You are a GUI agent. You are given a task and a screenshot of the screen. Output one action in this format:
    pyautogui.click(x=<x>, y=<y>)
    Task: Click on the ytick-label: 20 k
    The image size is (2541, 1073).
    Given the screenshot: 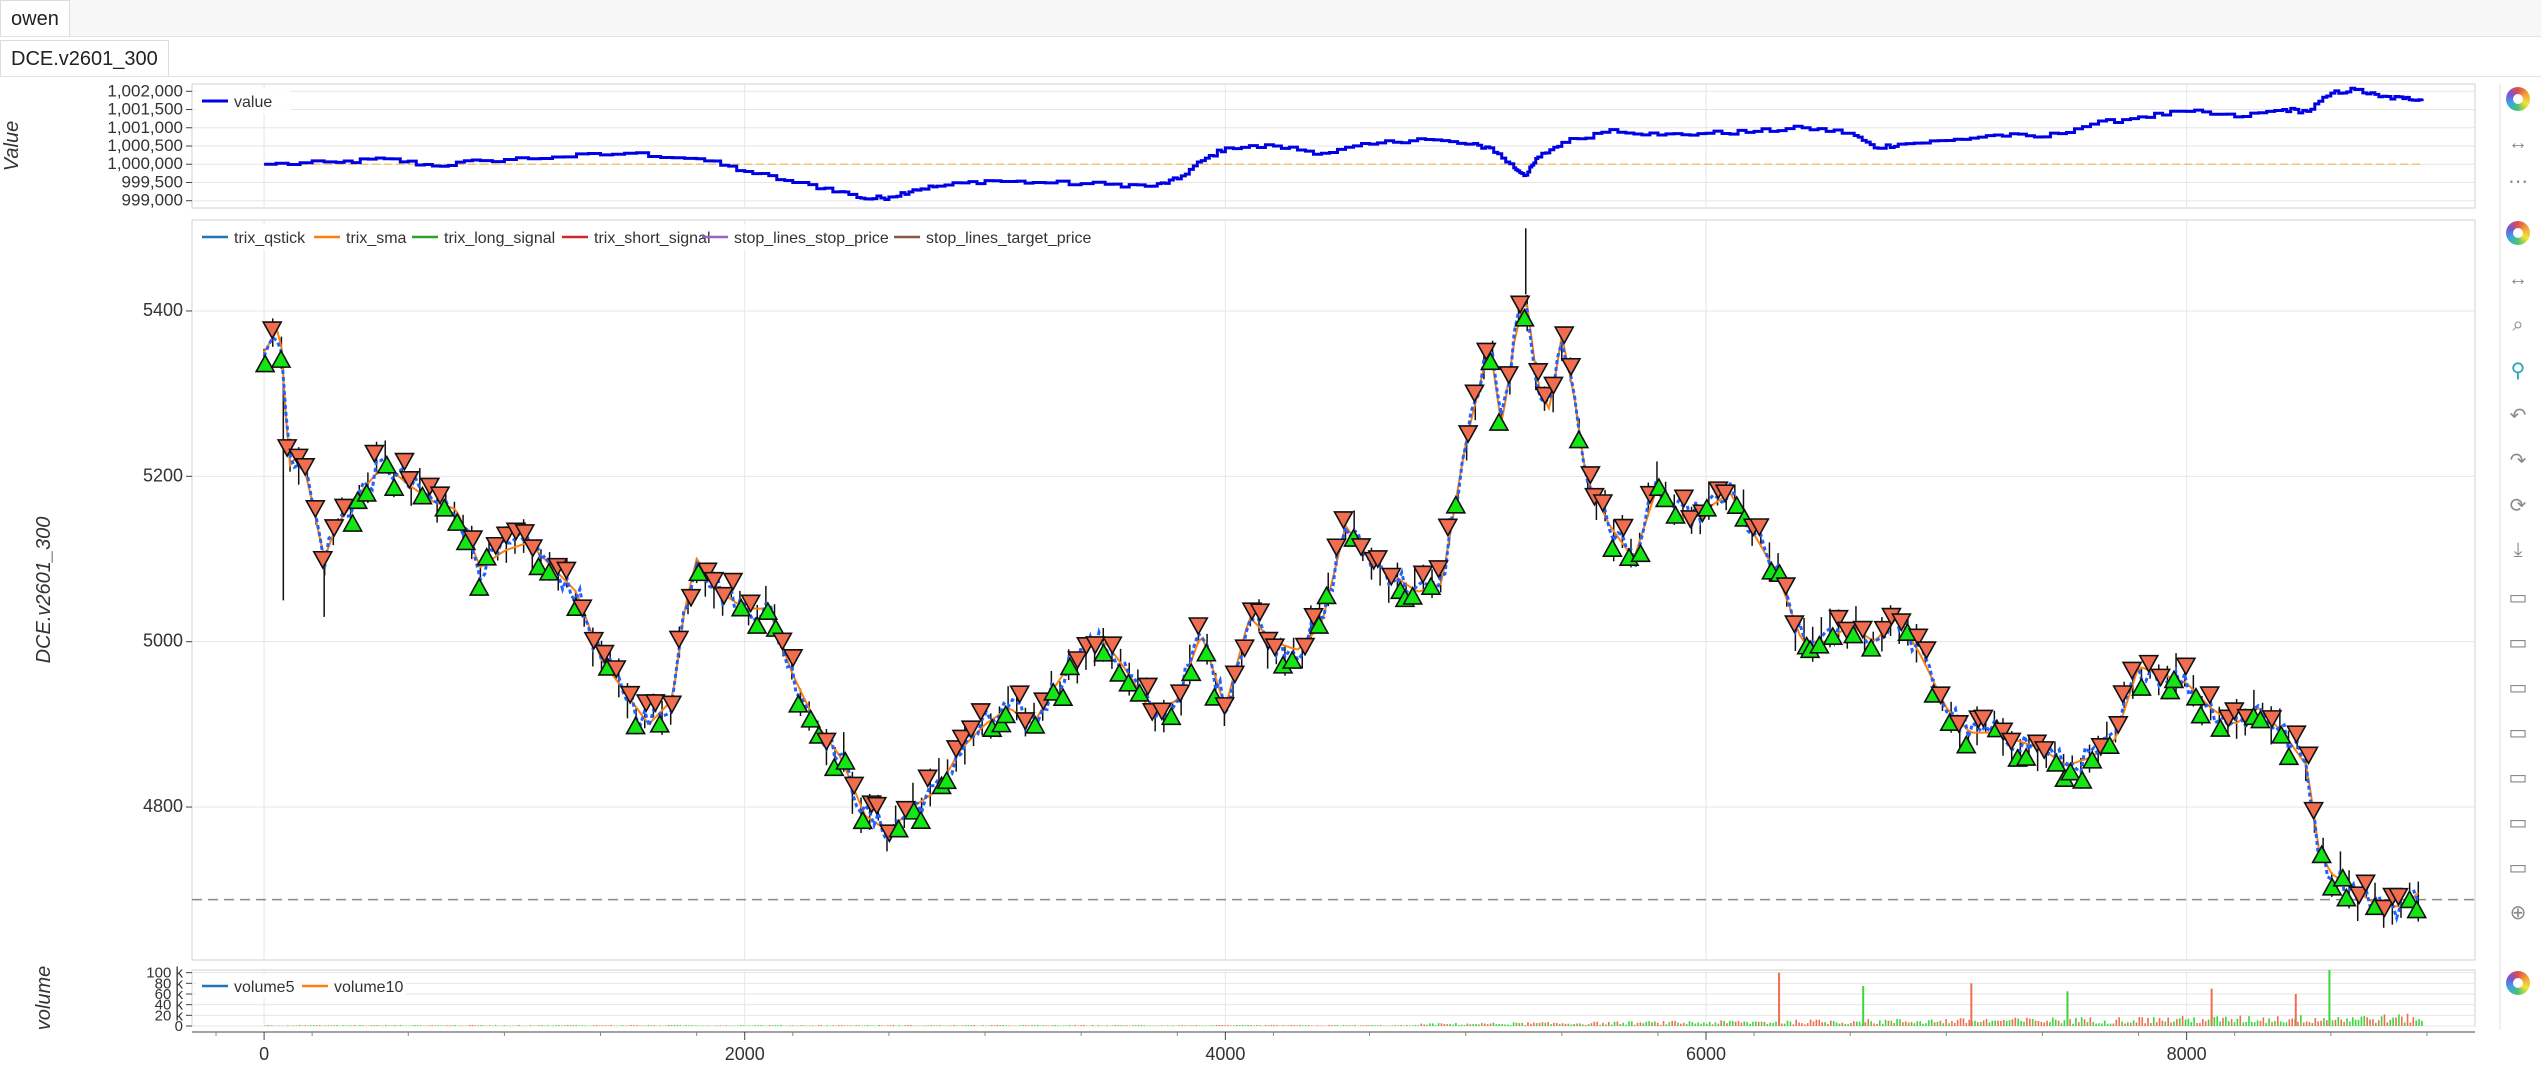 What is the action you would take?
    pyautogui.click(x=169, y=1015)
    